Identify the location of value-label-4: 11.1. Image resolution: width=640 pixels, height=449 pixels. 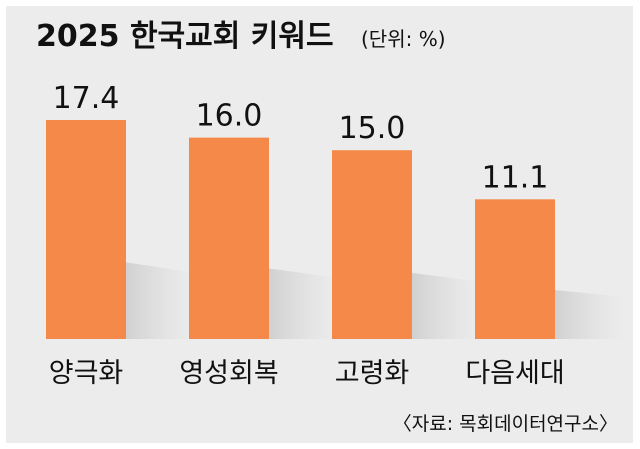
(515, 177).